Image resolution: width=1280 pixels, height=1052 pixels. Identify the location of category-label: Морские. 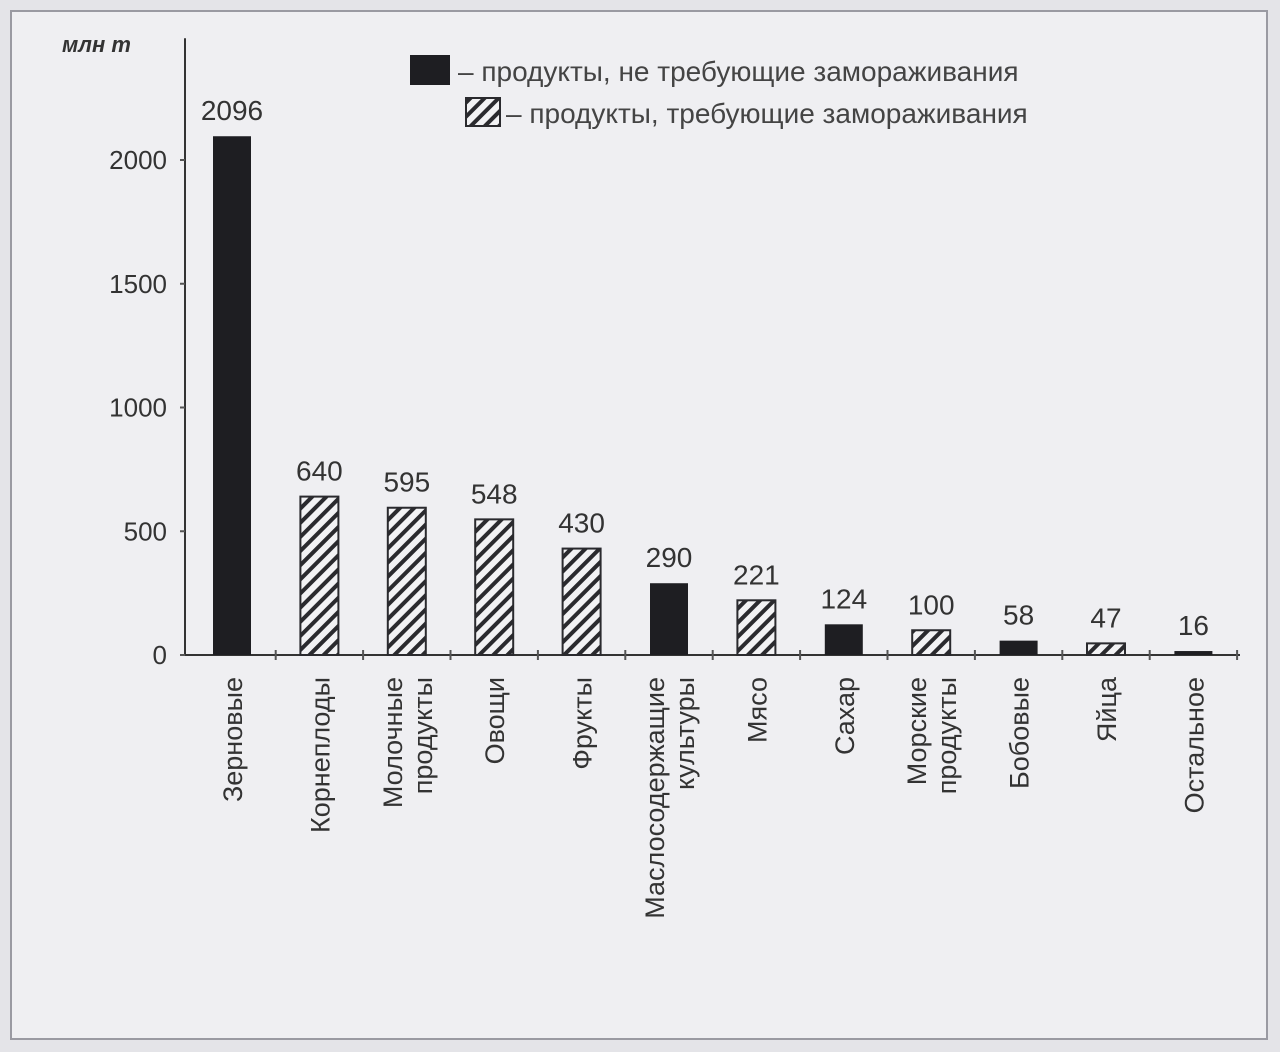
(917, 731).